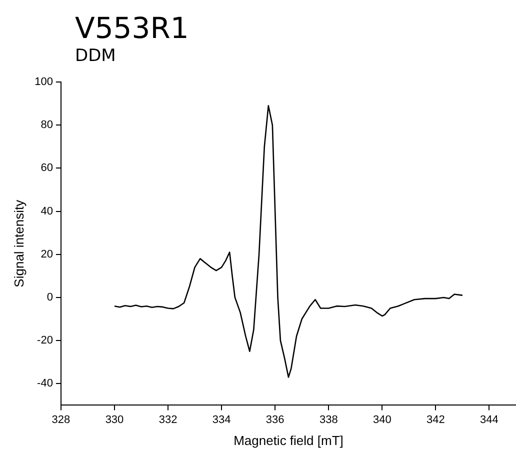 This screenshot has width=516, height=457. Describe the element at coordinates (18, 243) in the screenshot. I see `y-axis-title: Signal intensity` at that location.